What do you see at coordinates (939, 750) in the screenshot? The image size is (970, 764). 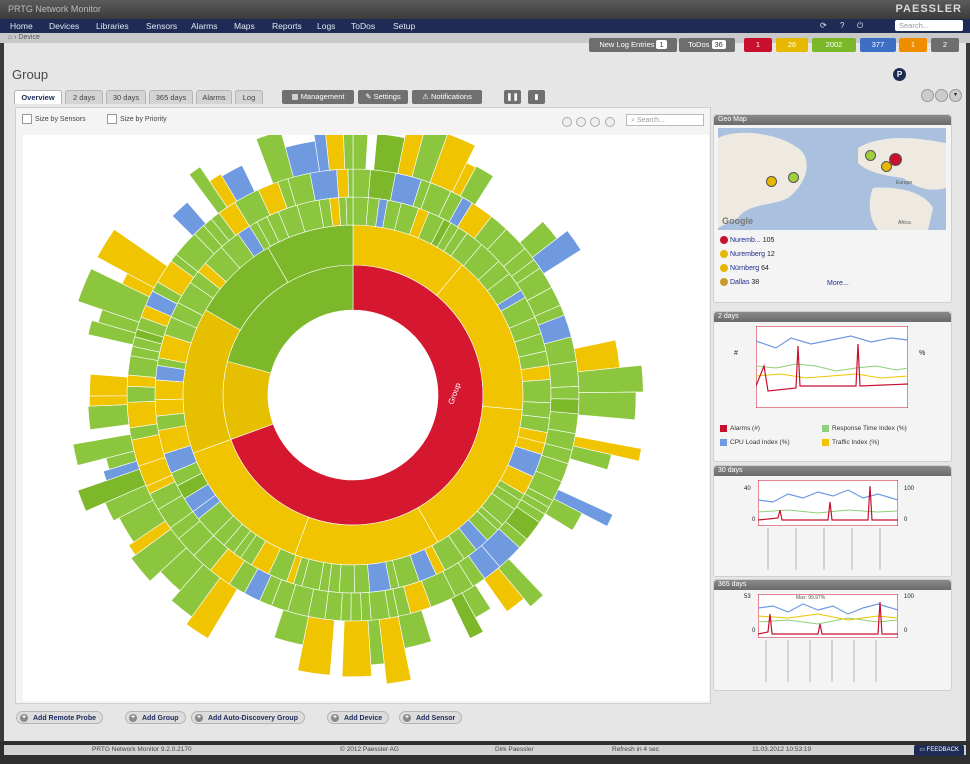 I see `feedback-button: ▭ FEEDBACK` at bounding box center [939, 750].